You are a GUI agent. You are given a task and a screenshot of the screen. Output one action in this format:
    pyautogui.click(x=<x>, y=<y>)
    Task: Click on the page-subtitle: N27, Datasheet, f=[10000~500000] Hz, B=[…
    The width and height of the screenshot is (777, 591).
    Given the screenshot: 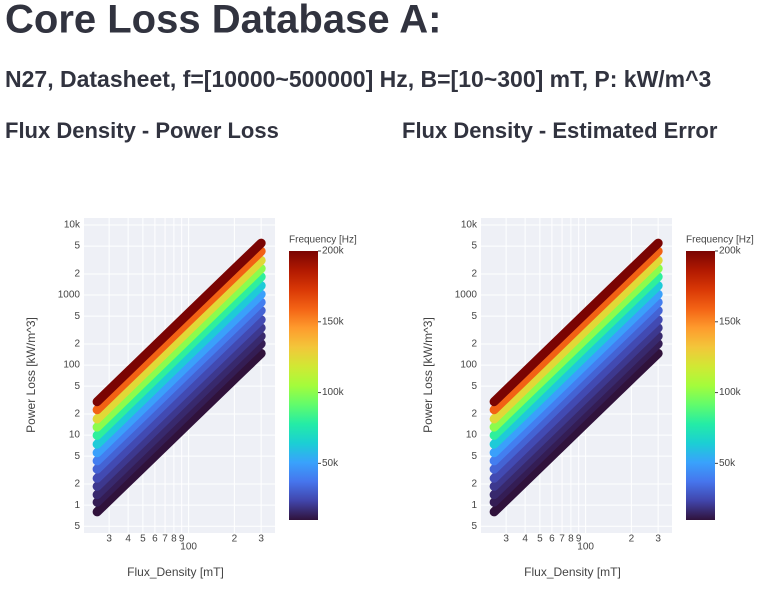 What is the action you would take?
    pyautogui.click(x=358, y=79)
    